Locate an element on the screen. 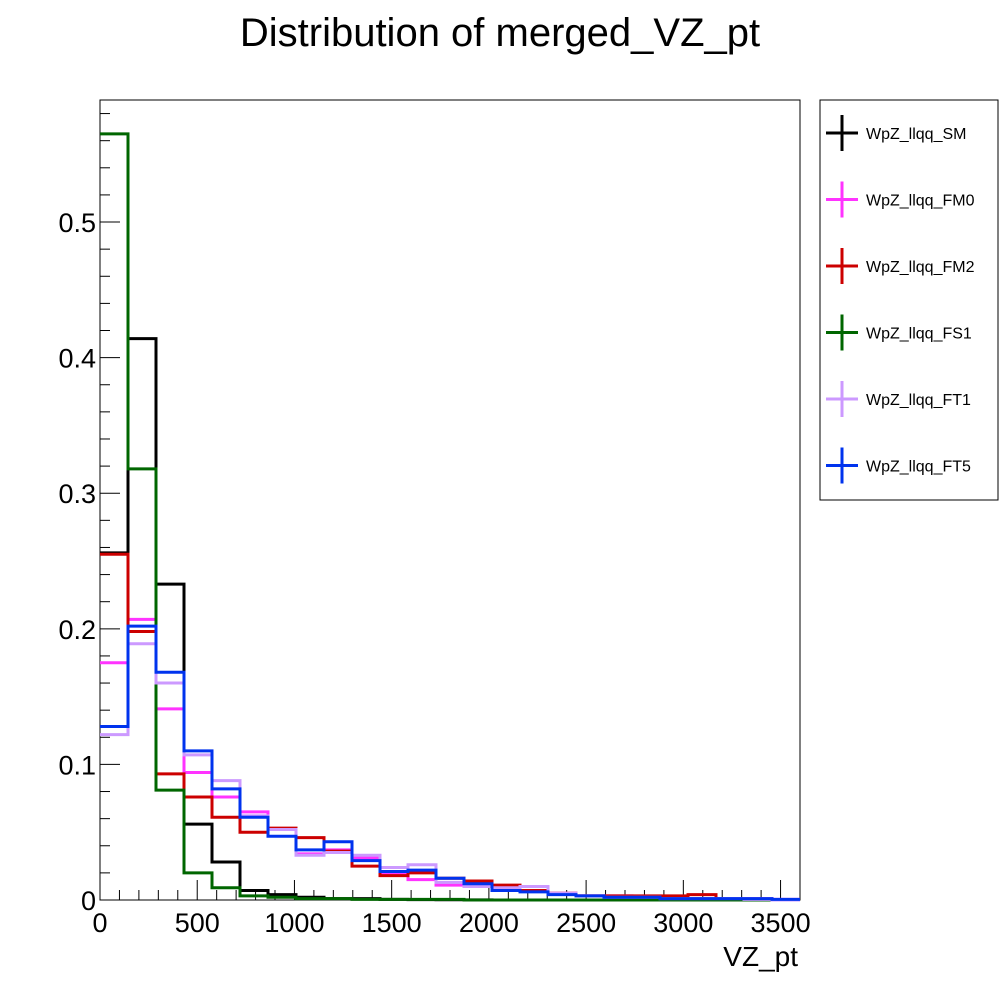 The height and width of the screenshot is (1005, 1000). legend-label: WpZ_llqq_FT5 is located at coordinates (918, 467).